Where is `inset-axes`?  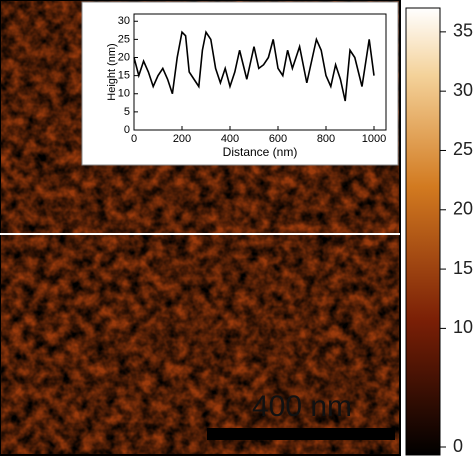 inset-axes is located at coordinates (260, 72).